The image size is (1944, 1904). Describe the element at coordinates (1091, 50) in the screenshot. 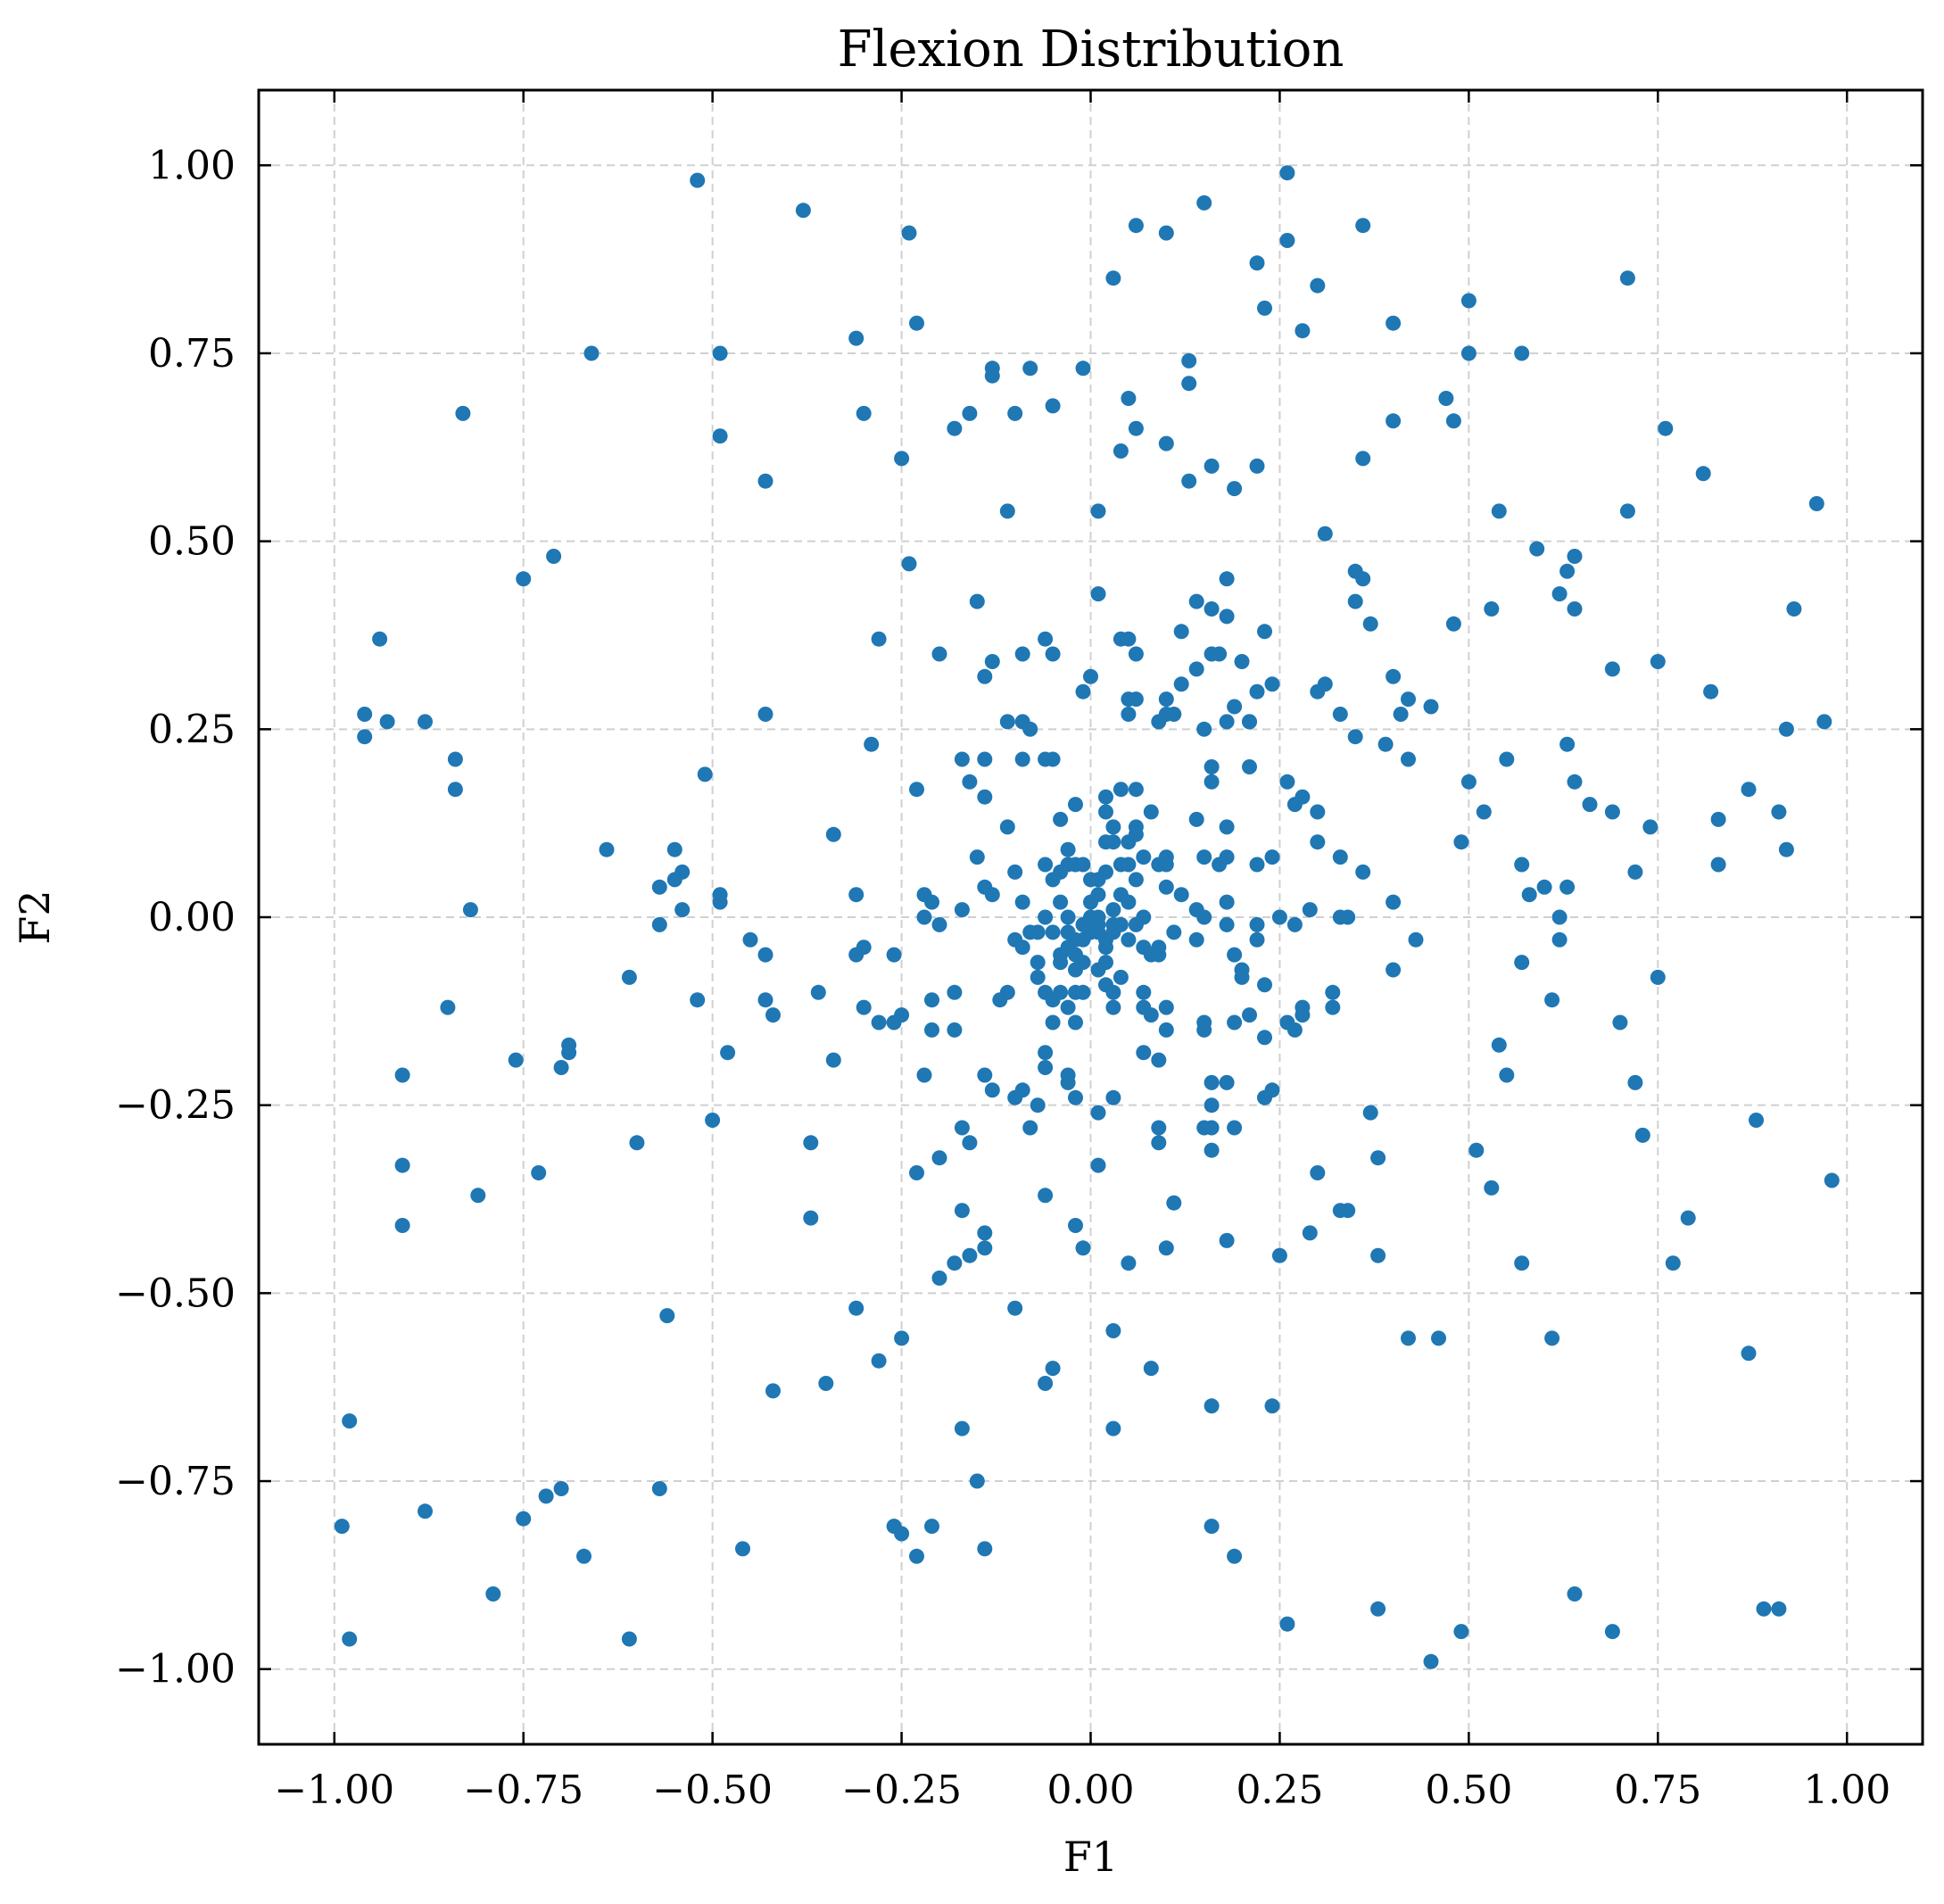

I see `chart-title: Flexion Distribution` at that location.